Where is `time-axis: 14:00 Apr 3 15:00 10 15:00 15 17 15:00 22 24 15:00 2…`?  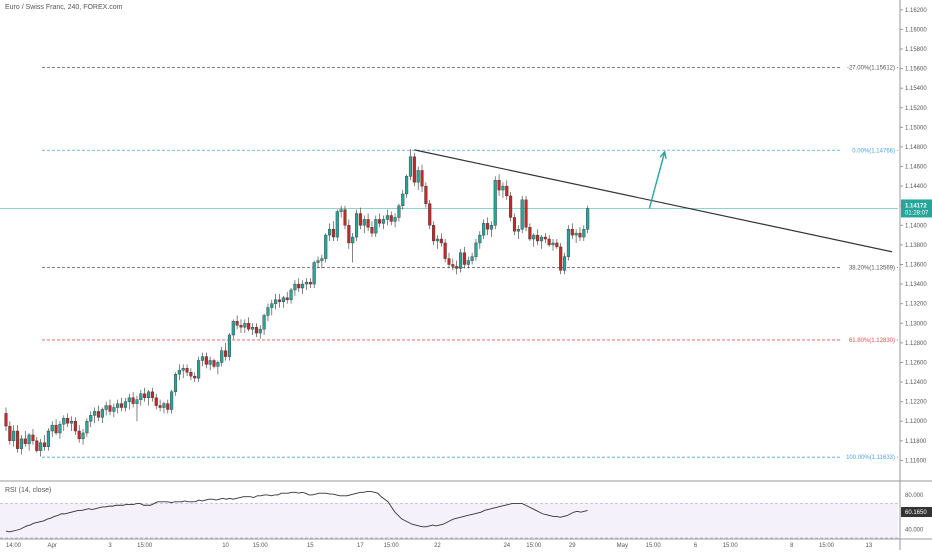 time-axis: 14:00 Apr 3 15:00 10 15:00 15 17 15:00 22 24 15:00 2… is located at coordinates (439, 546).